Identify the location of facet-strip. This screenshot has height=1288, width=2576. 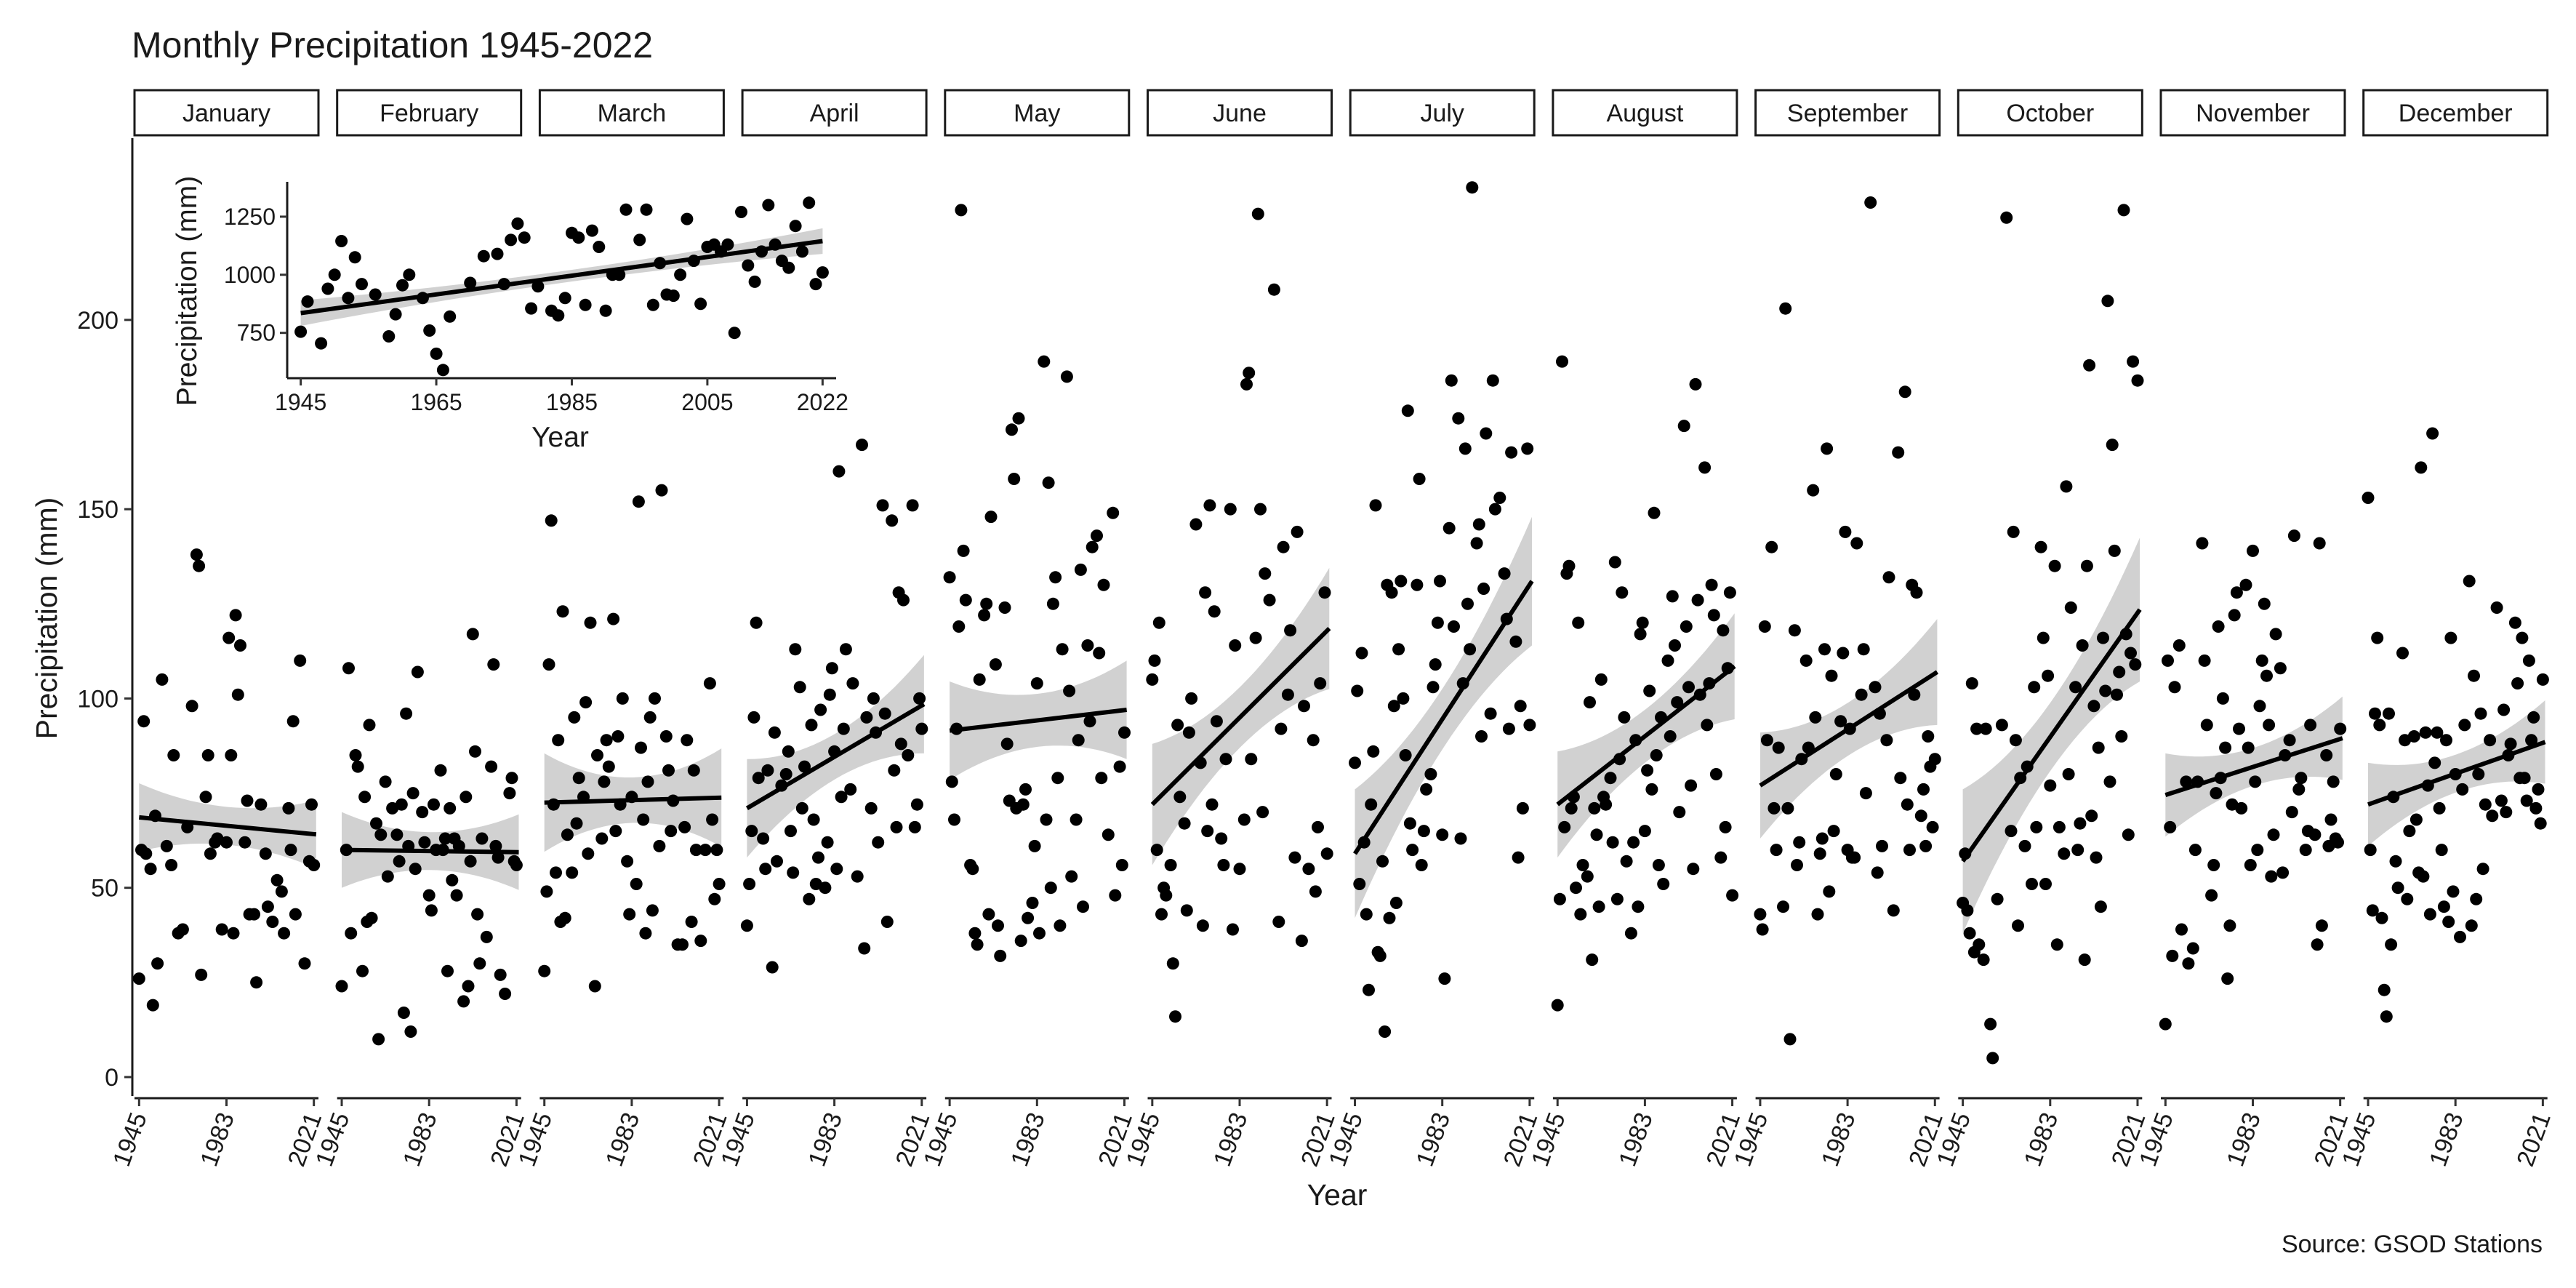
(226, 113).